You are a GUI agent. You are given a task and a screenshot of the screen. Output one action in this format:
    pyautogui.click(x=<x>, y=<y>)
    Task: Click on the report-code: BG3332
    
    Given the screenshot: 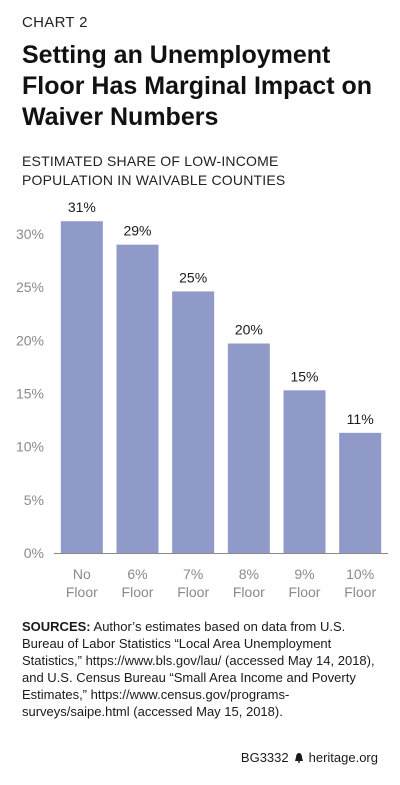 What is the action you would take?
    pyautogui.click(x=264, y=757)
    